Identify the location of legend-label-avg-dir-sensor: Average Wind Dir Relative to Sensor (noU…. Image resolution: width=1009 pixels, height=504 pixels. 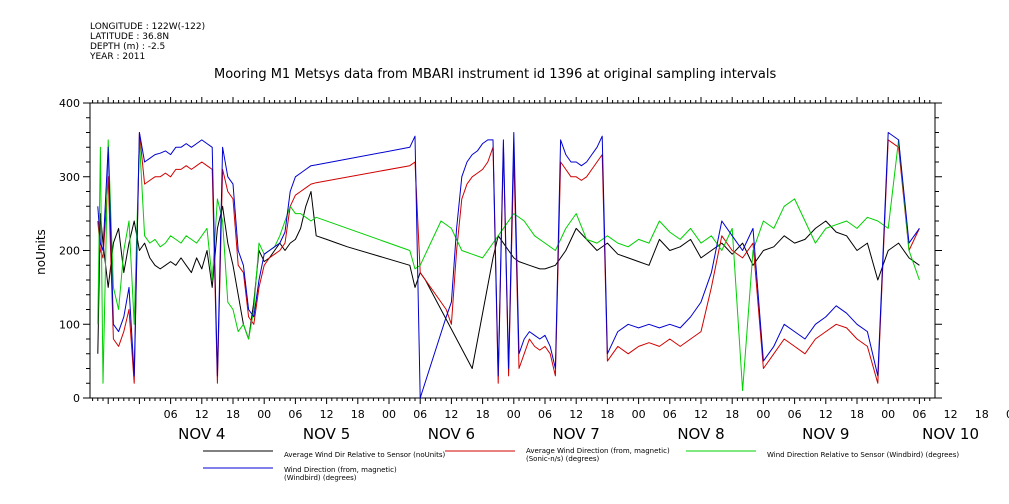
(365, 455).